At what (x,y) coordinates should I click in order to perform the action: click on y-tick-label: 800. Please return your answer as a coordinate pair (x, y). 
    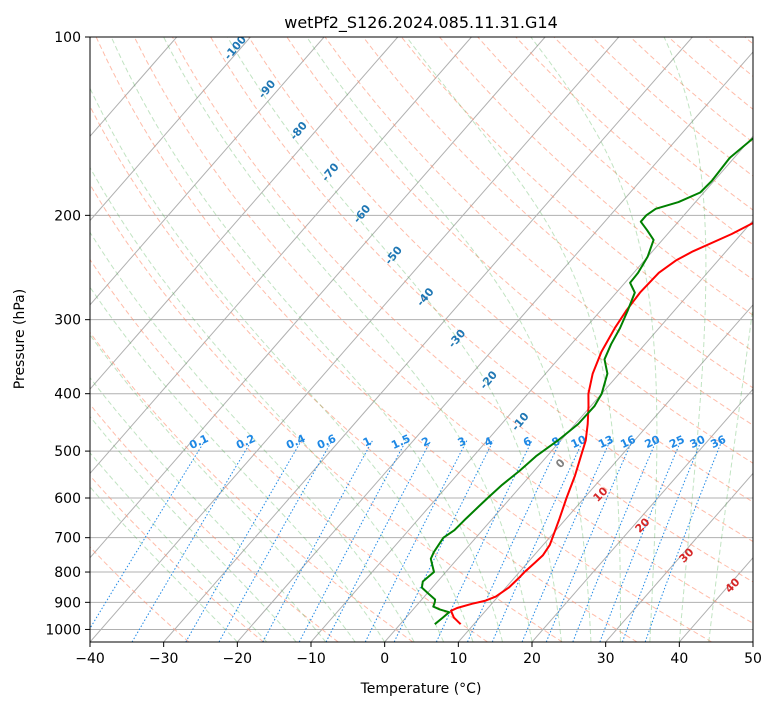
    Looking at the image, I should click on (67, 573).